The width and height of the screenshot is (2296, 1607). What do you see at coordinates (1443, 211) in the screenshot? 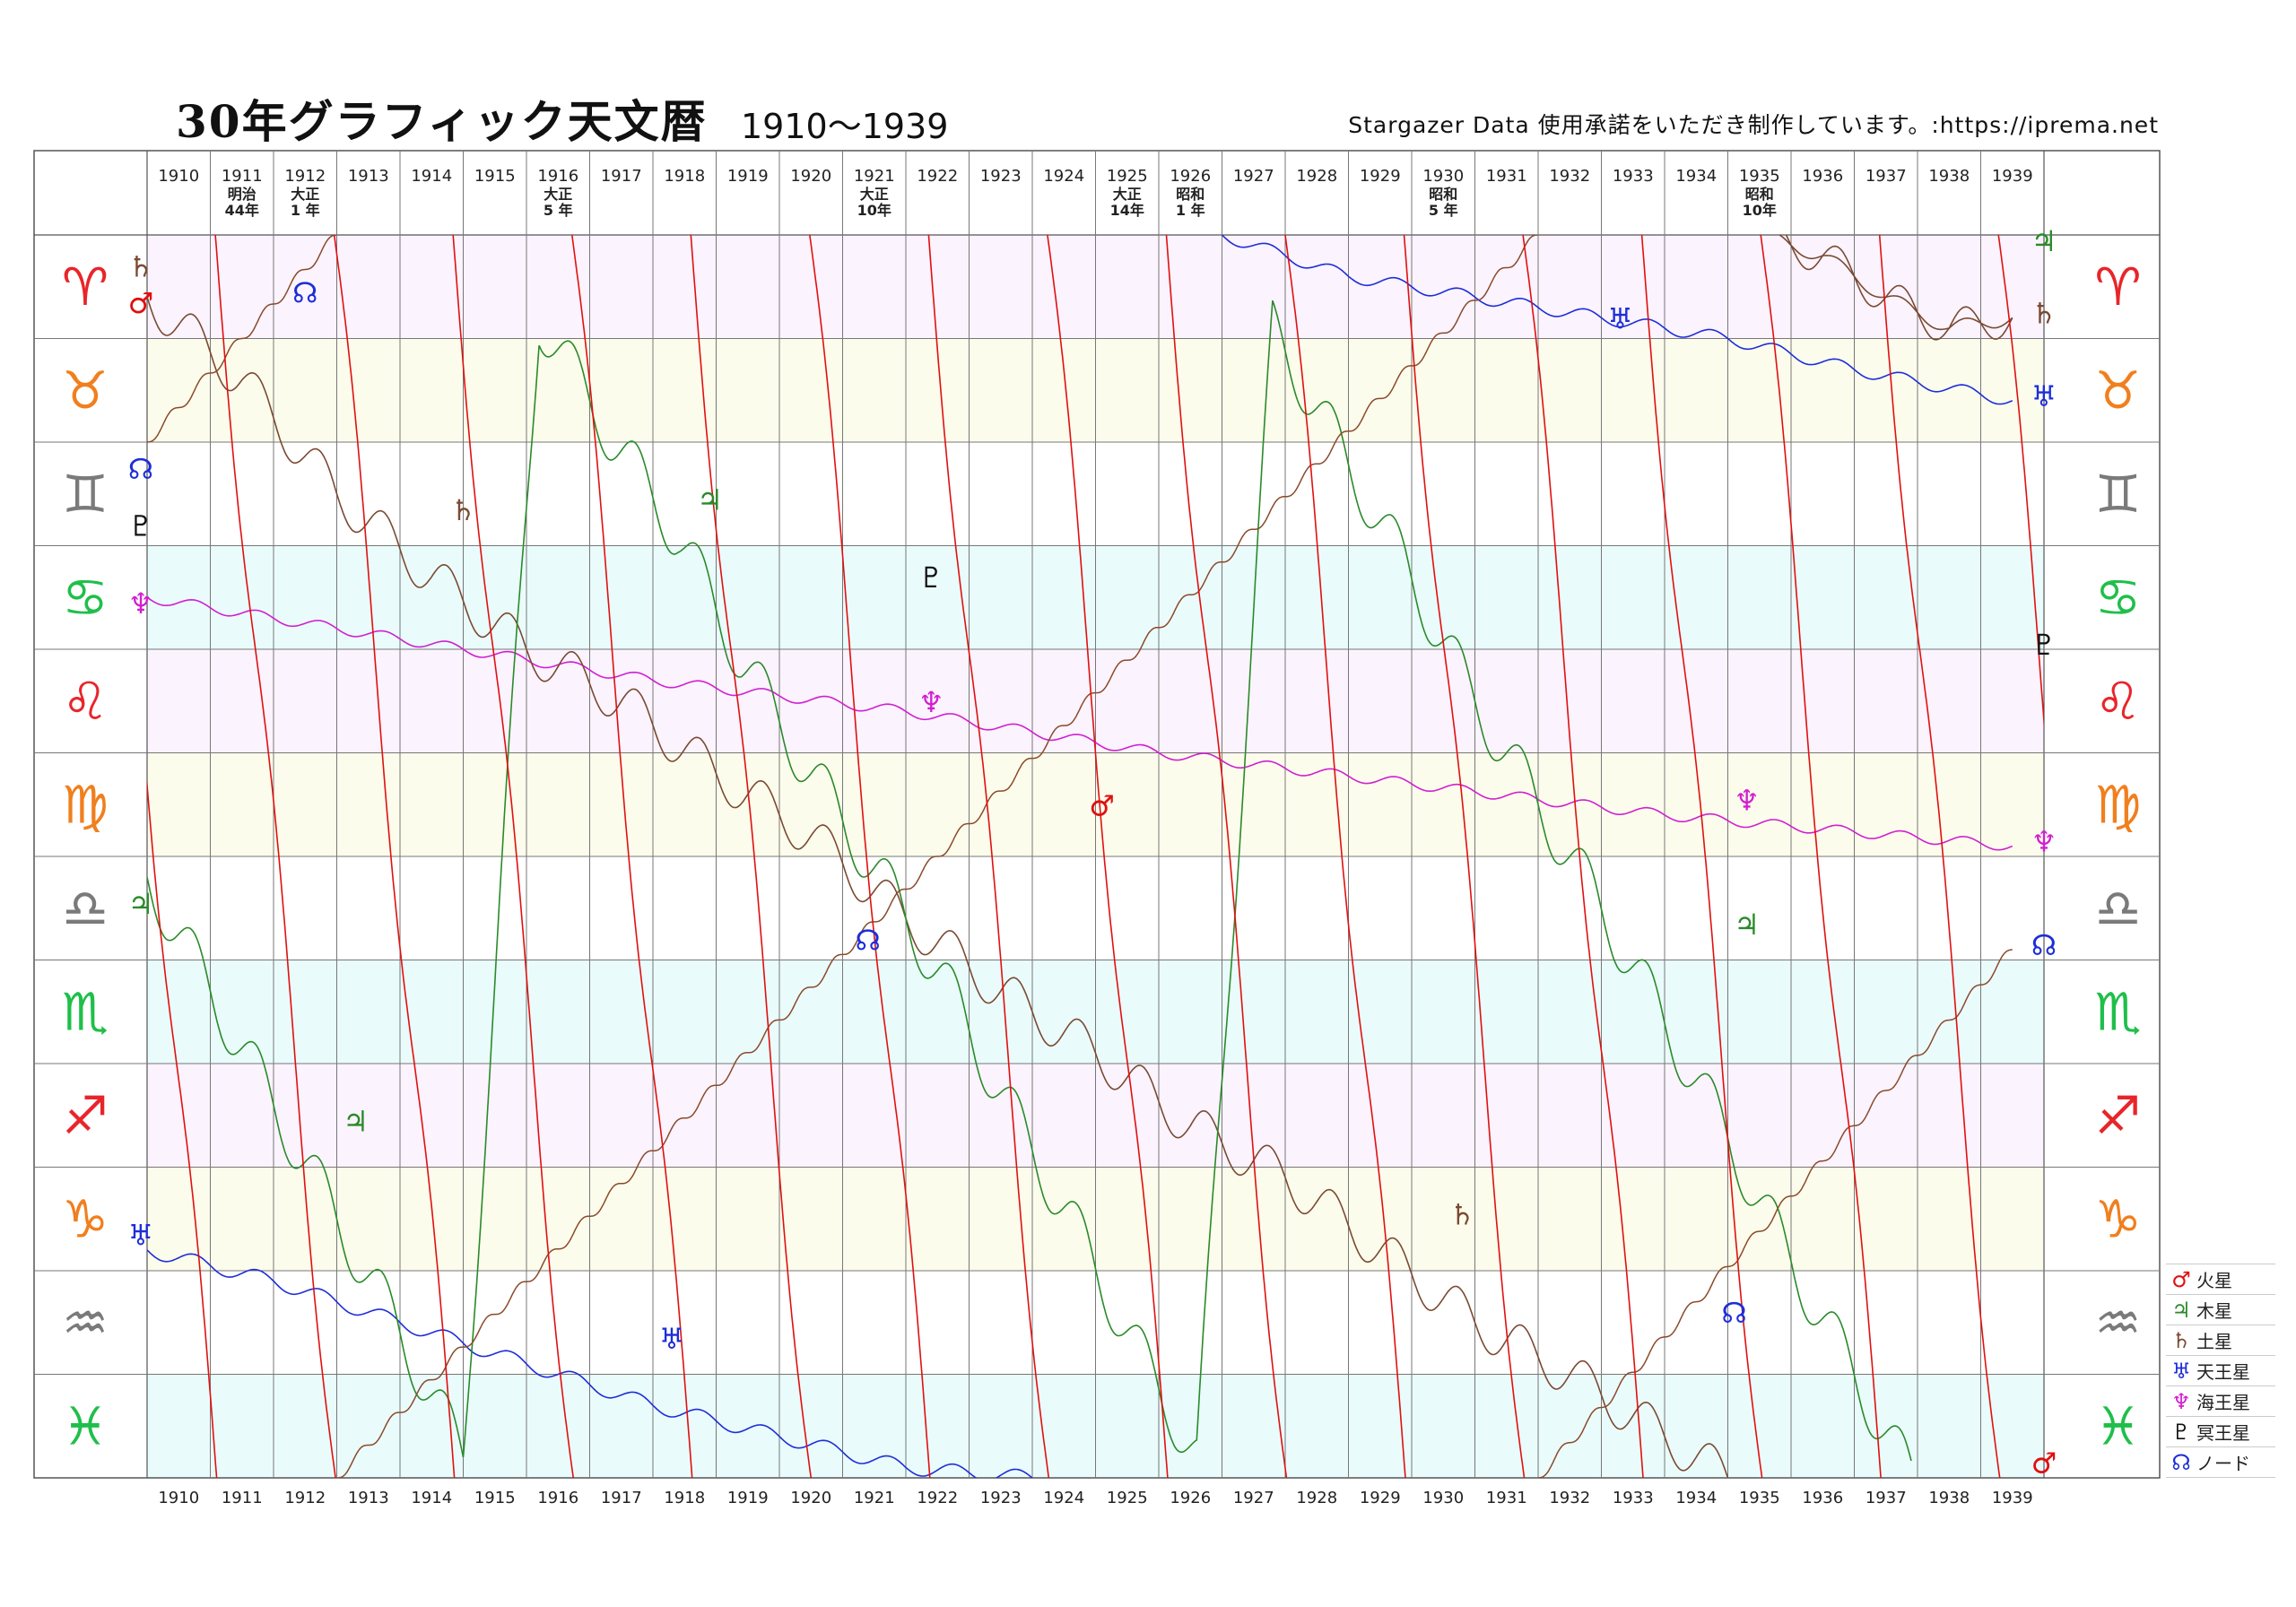
I see `era-label: 5 年` at bounding box center [1443, 211].